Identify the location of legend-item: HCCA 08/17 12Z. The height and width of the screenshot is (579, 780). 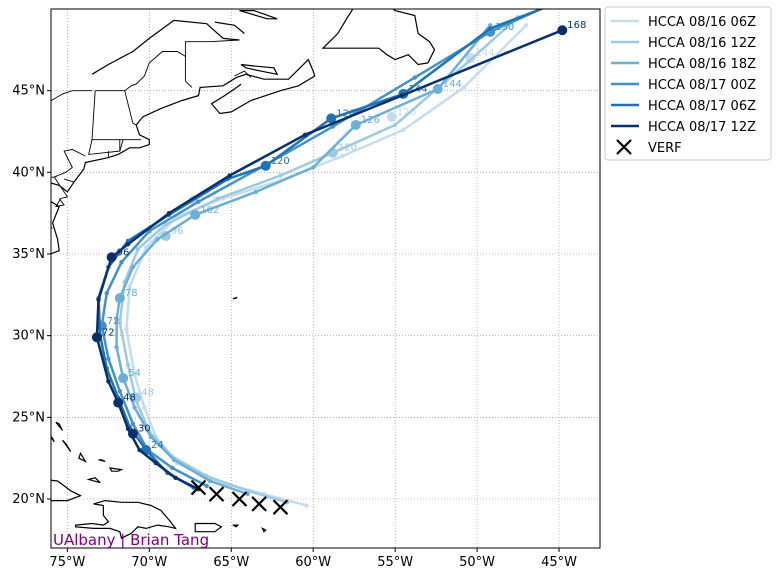
(683, 127).